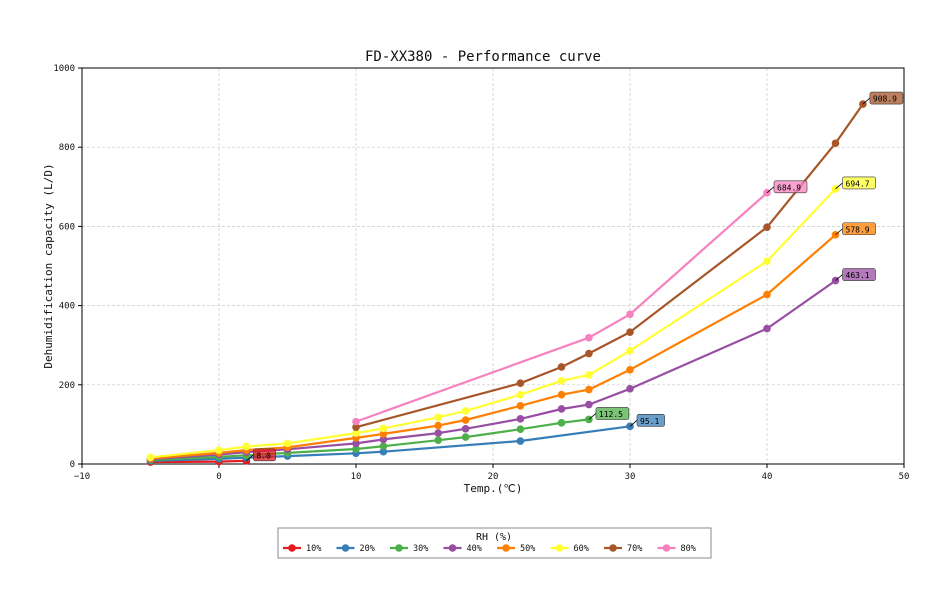  Describe the element at coordinates (527, 549) in the screenshot. I see `legend-label: 50%` at that location.